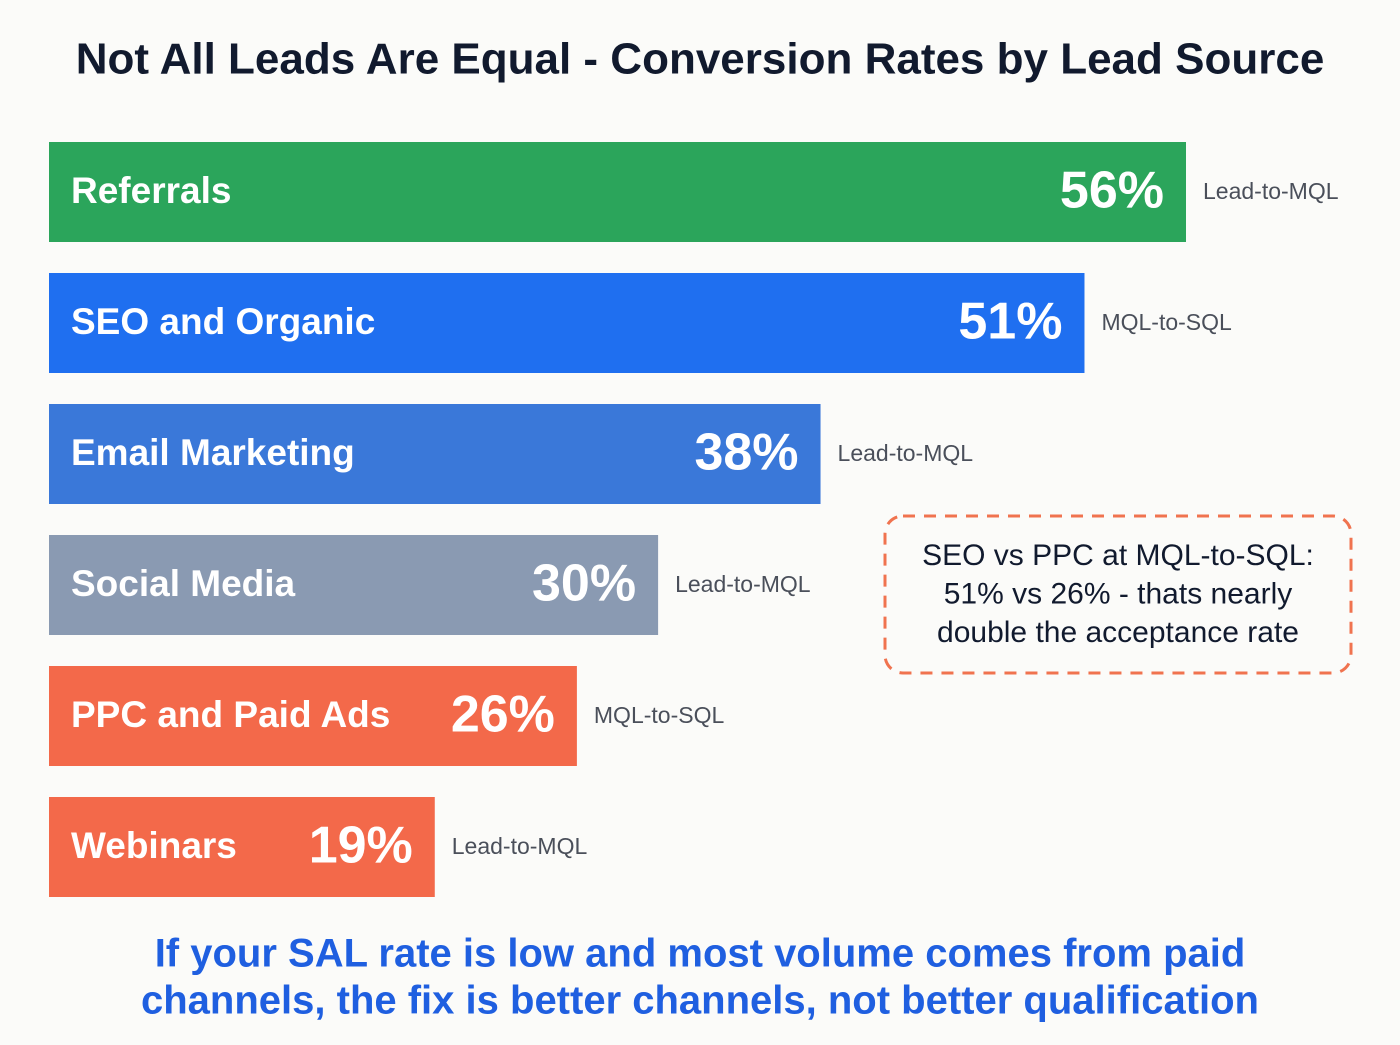 The width and height of the screenshot is (1400, 1045). What do you see at coordinates (223, 321) in the screenshot?
I see `category-label: SEO and Organic` at bounding box center [223, 321].